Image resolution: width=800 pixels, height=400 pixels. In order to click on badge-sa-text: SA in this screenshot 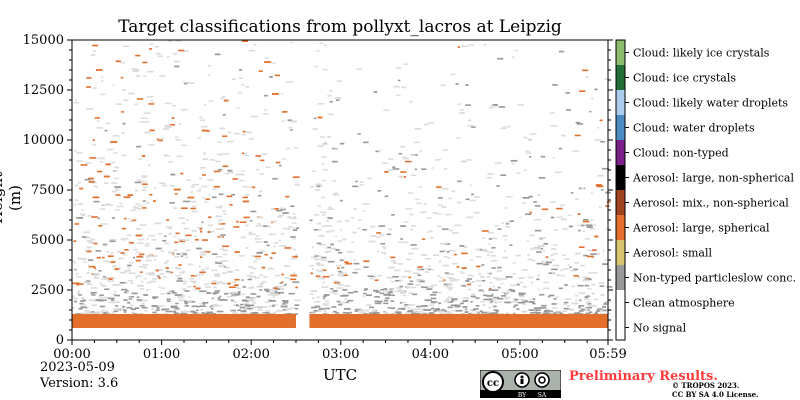, I will do `click(542, 395)`.